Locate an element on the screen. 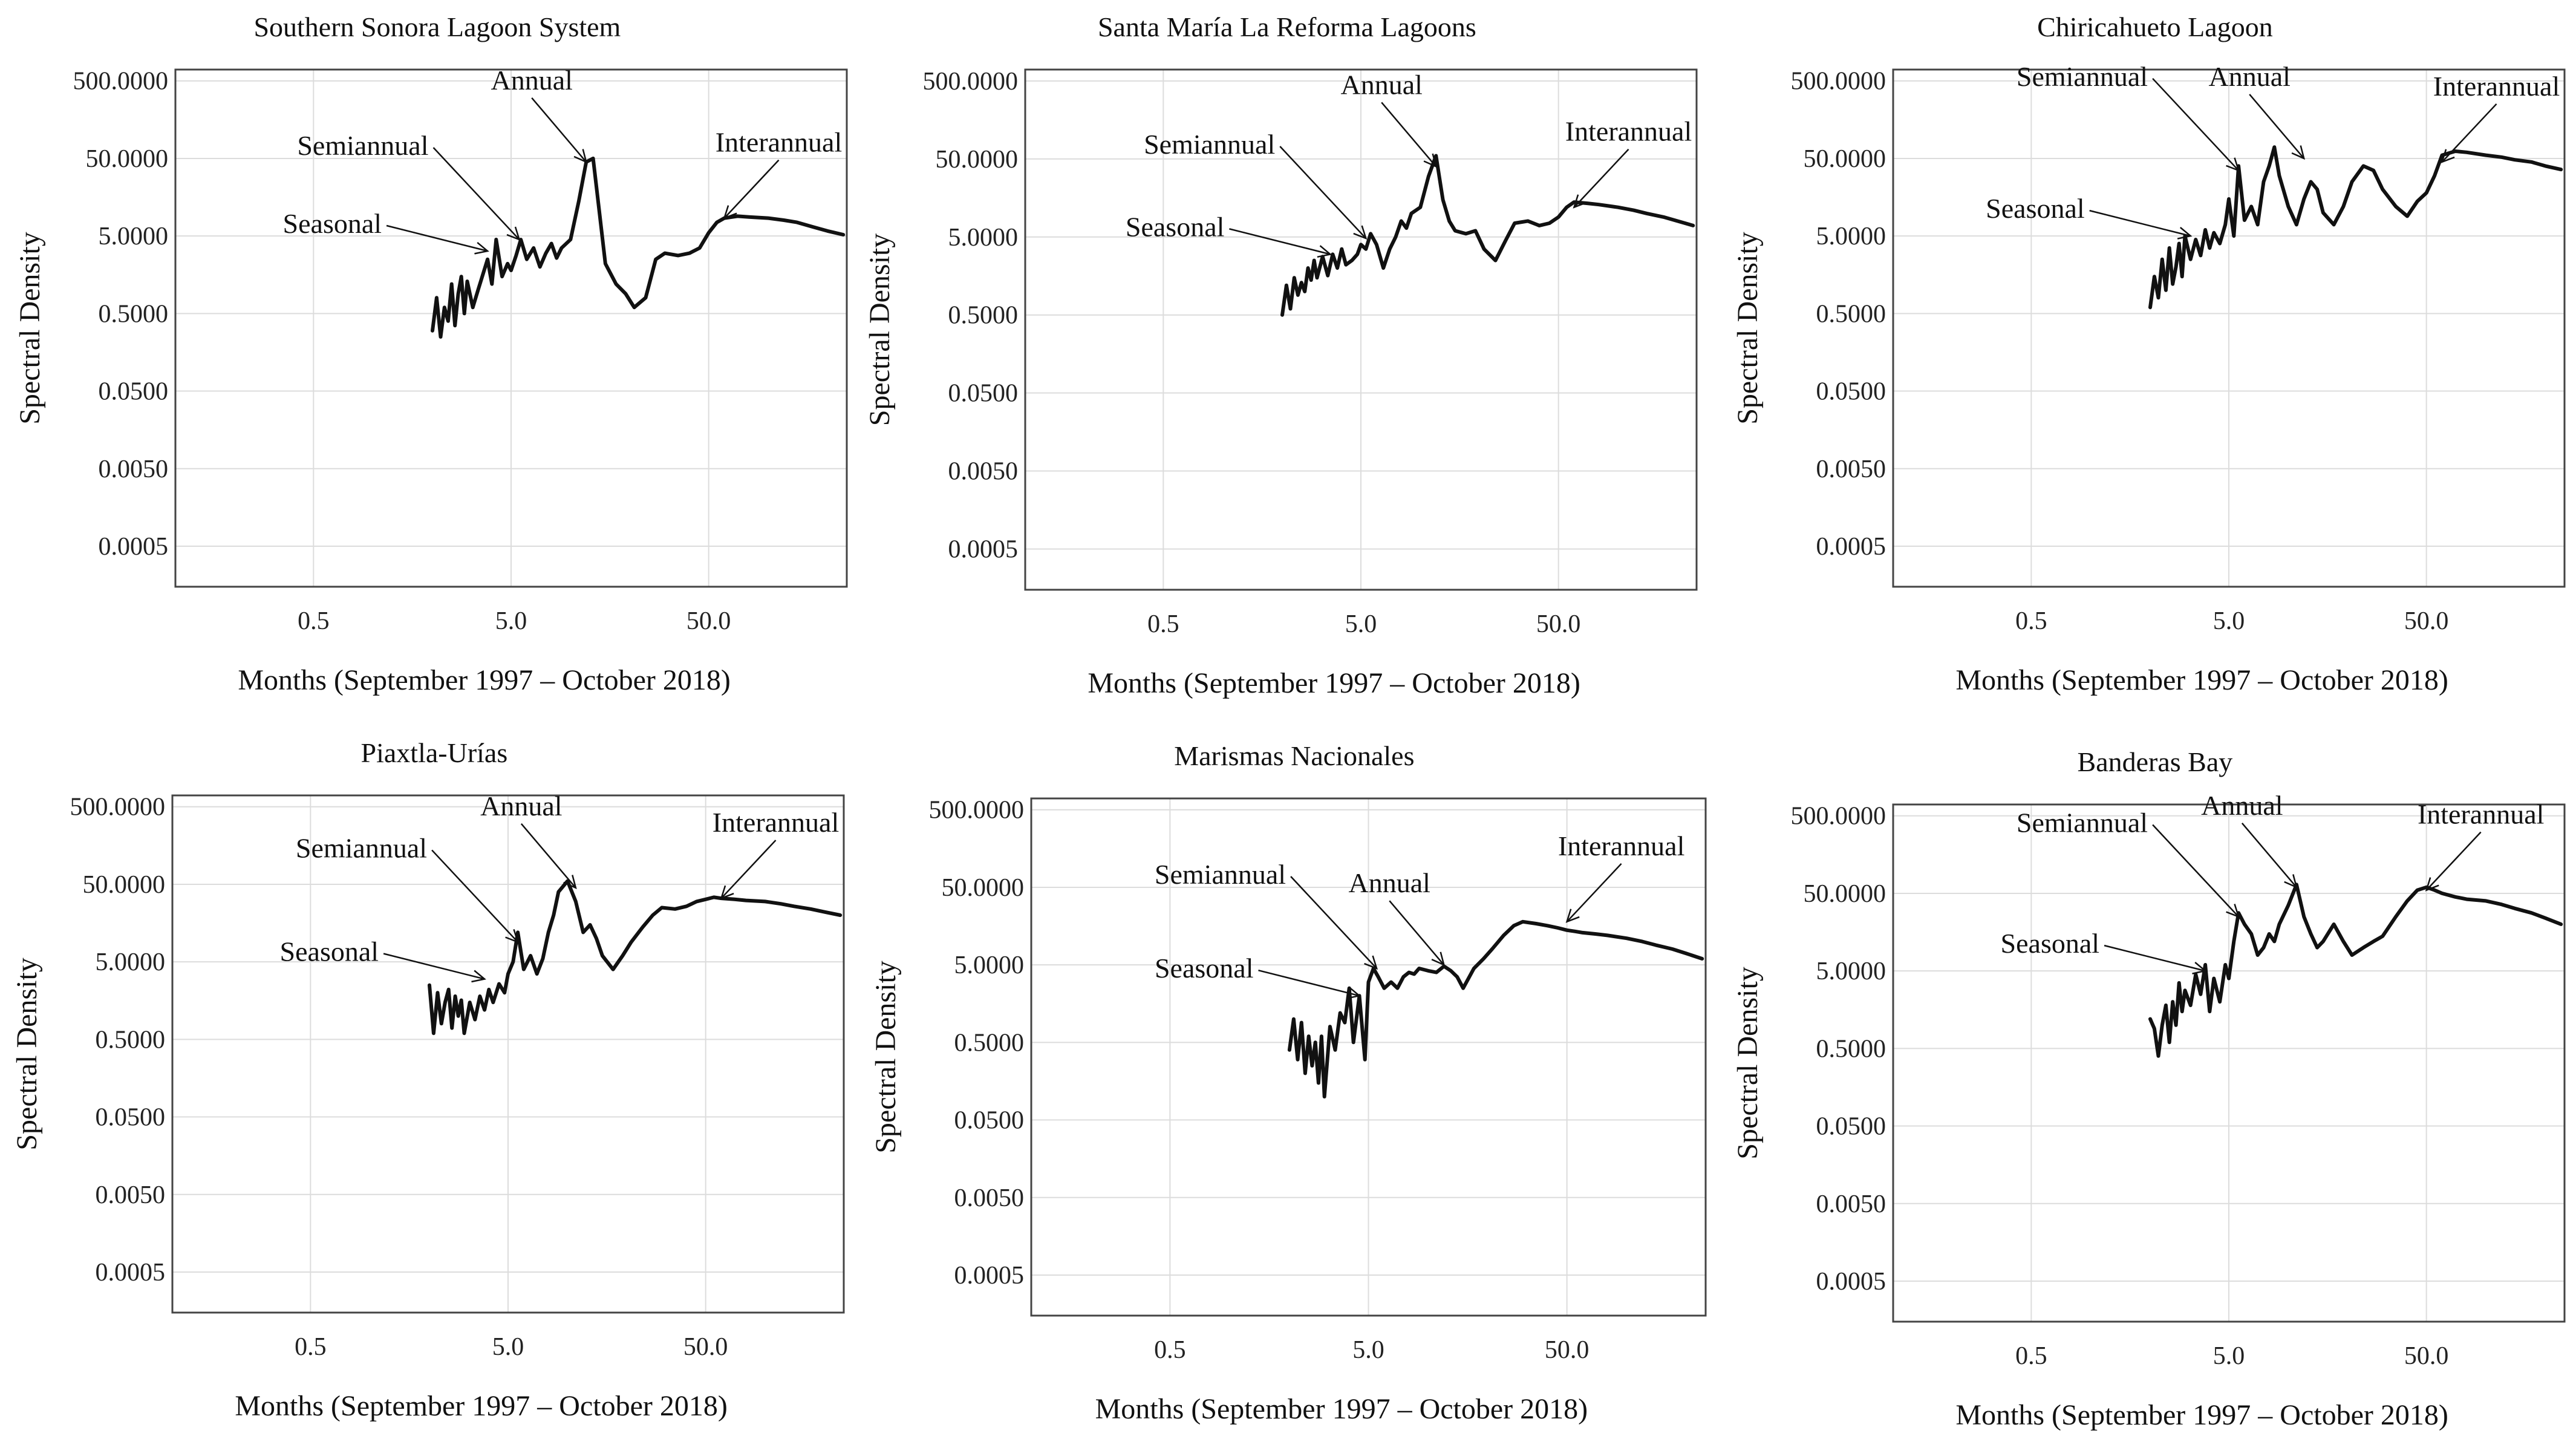 This screenshot has width=2576, height=1439. chart-title: Piaxtla-Urías is located at coordinates (434, 752).